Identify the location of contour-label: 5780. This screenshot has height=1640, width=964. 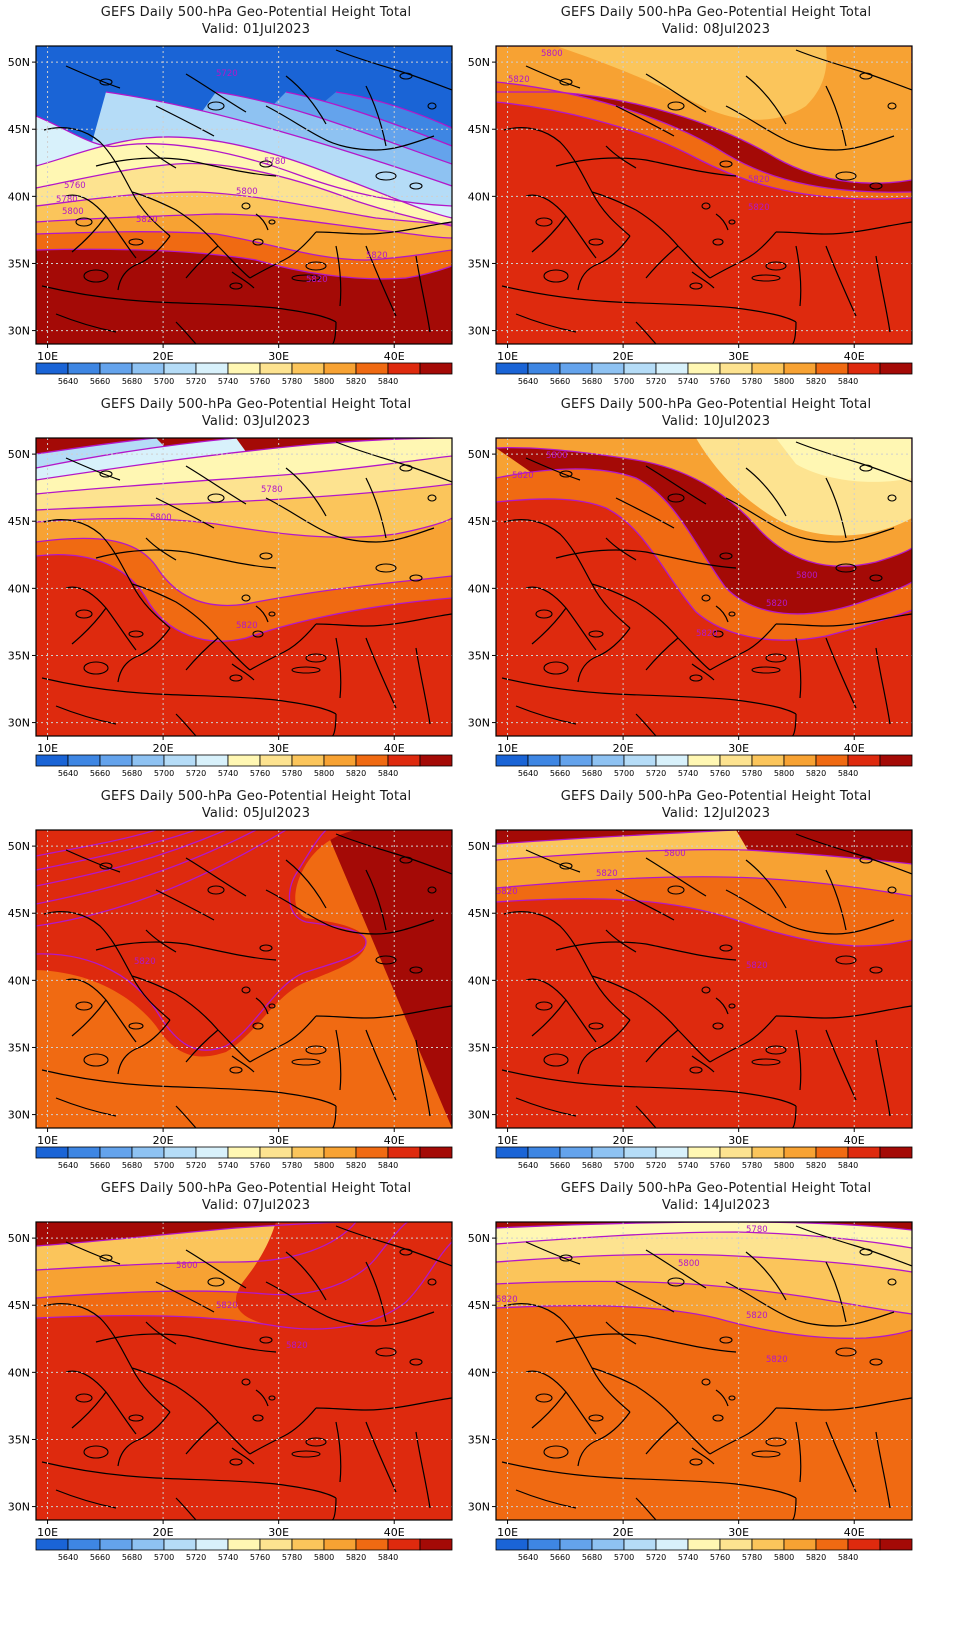
(757, 1230).